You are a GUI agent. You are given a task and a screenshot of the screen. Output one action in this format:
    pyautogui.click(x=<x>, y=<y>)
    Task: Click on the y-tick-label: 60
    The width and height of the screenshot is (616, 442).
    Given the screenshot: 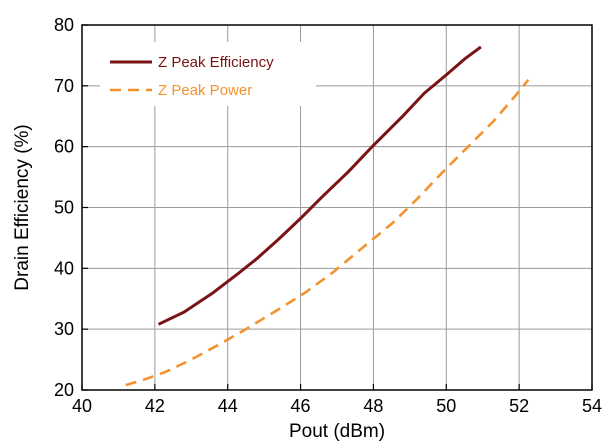 What is the action you would take?
    pyautogui.click(x=64, y=147)
    